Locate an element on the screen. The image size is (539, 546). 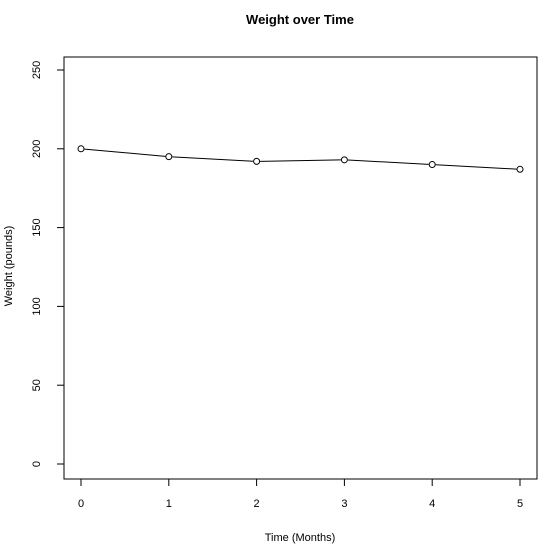
x-tick-label: 1 is located at coordinates (169, 504).